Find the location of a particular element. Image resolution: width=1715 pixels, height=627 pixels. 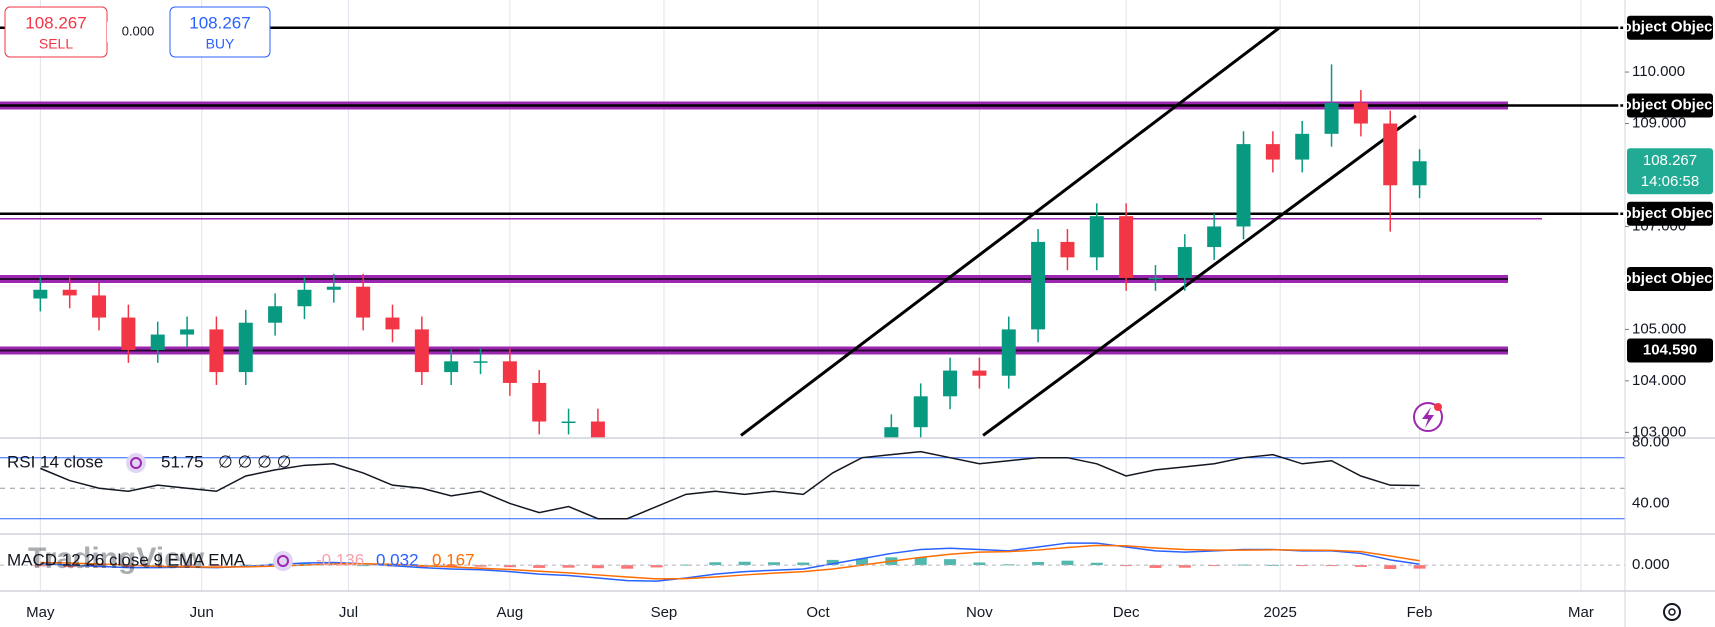

signal-line is located at coordinates (730, 562).